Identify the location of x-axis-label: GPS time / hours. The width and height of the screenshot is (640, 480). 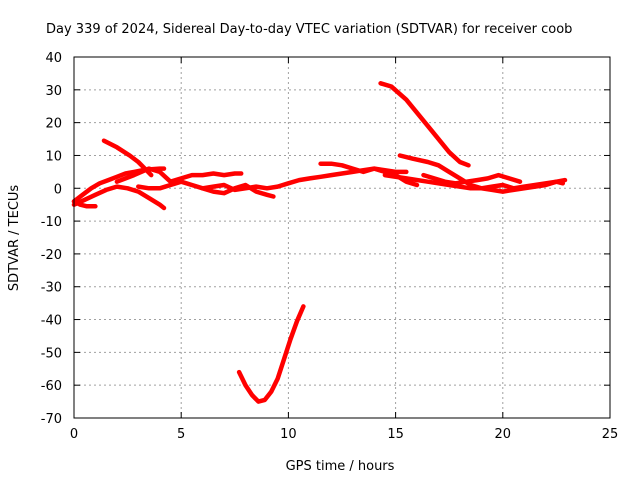
(340, 466).